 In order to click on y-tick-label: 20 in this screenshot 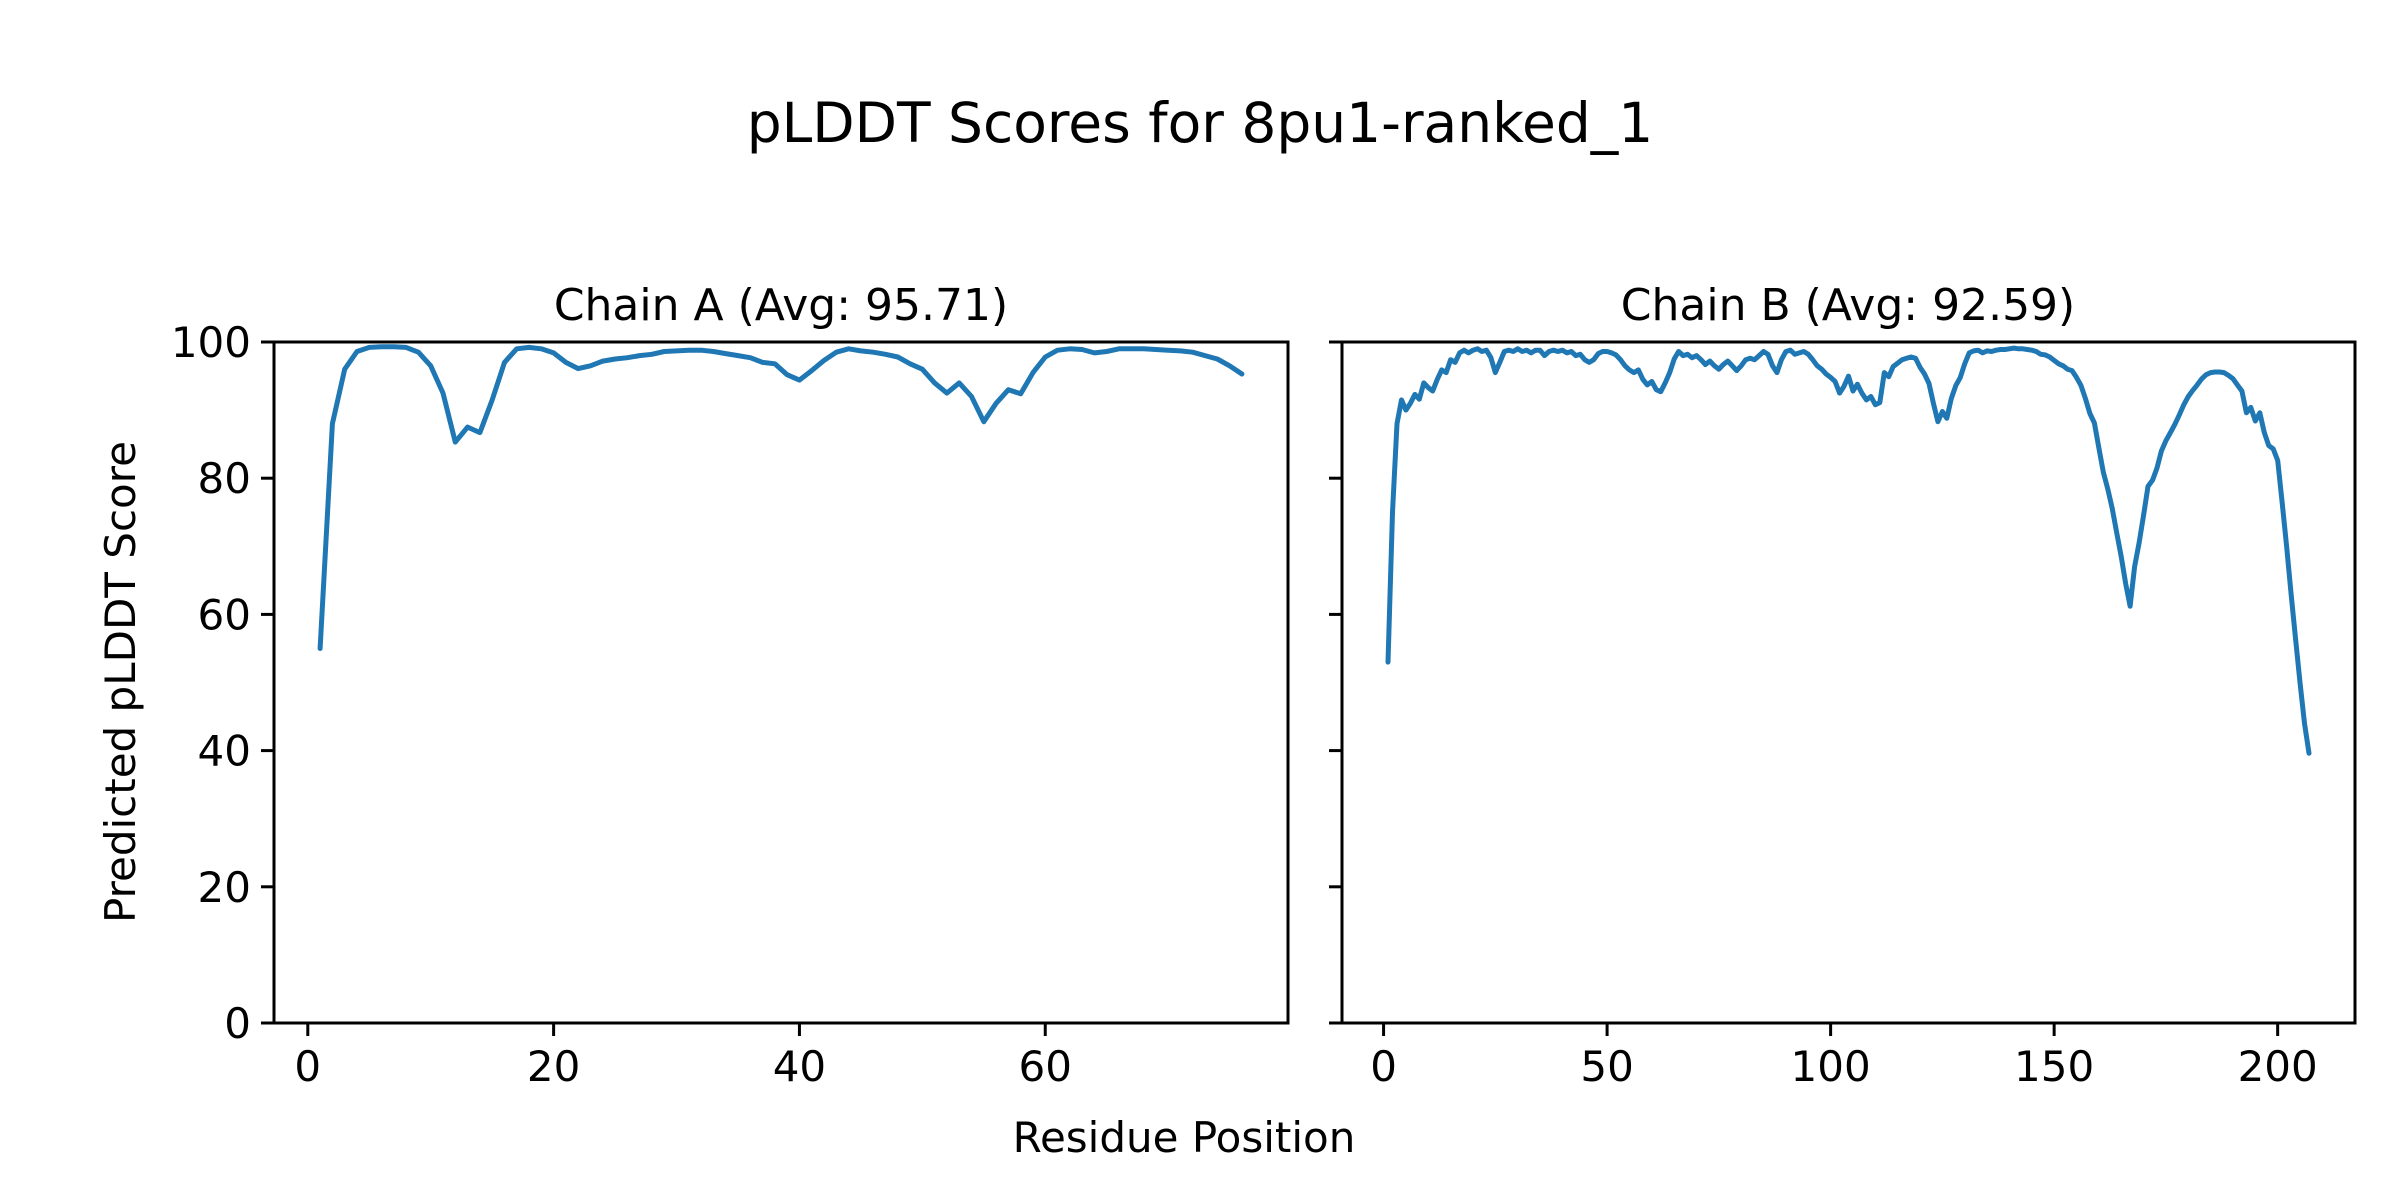, I will do `click(224, 887)`.